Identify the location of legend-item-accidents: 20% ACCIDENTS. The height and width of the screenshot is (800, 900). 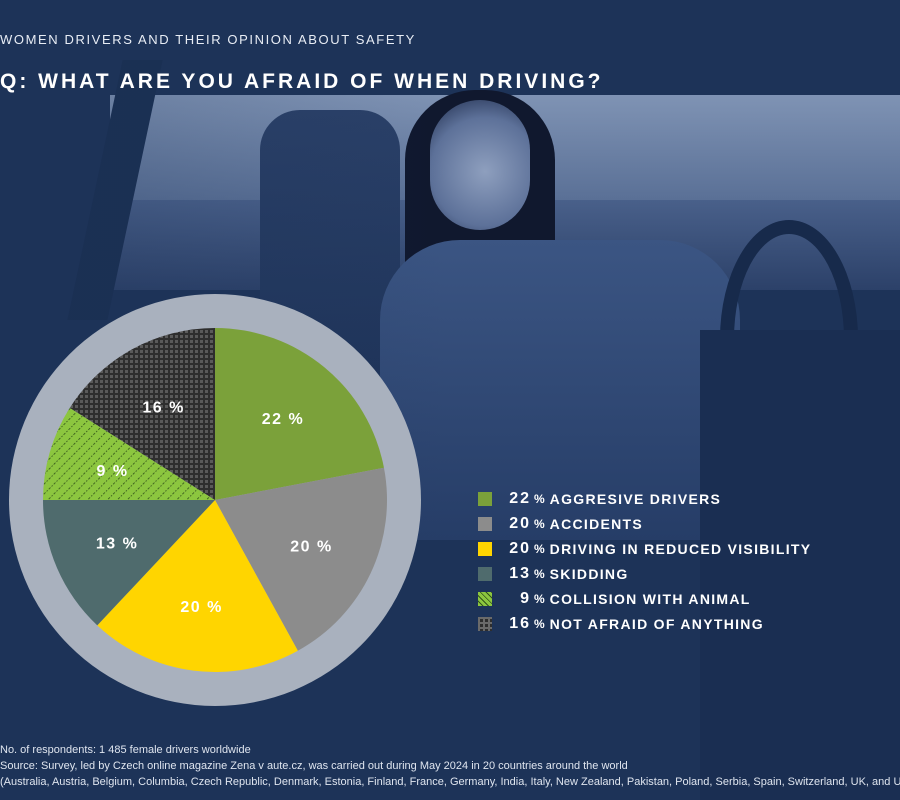
(644, 523).